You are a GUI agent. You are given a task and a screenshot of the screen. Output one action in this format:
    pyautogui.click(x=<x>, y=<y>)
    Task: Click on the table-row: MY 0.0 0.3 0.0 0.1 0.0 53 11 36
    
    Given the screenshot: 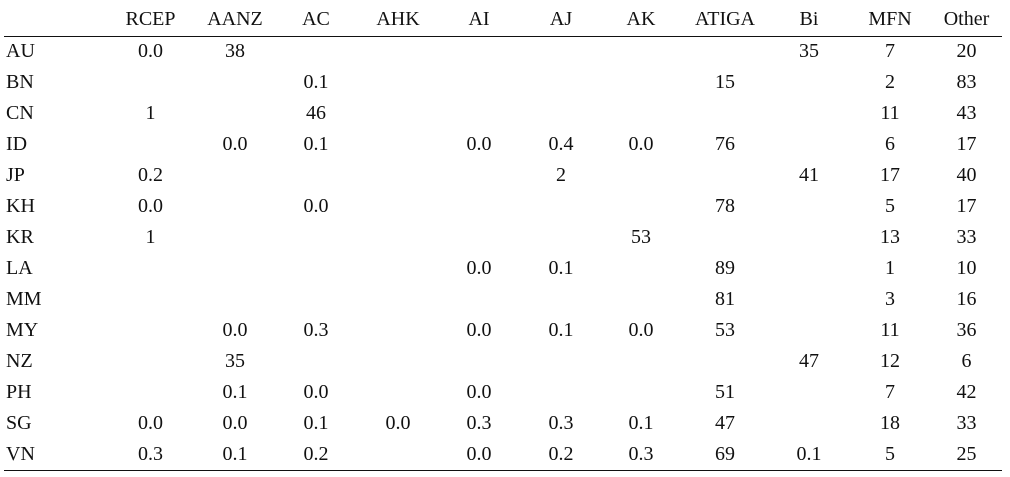 What is the action you would take?
    pyautogui.click(x=503, y=330)
    